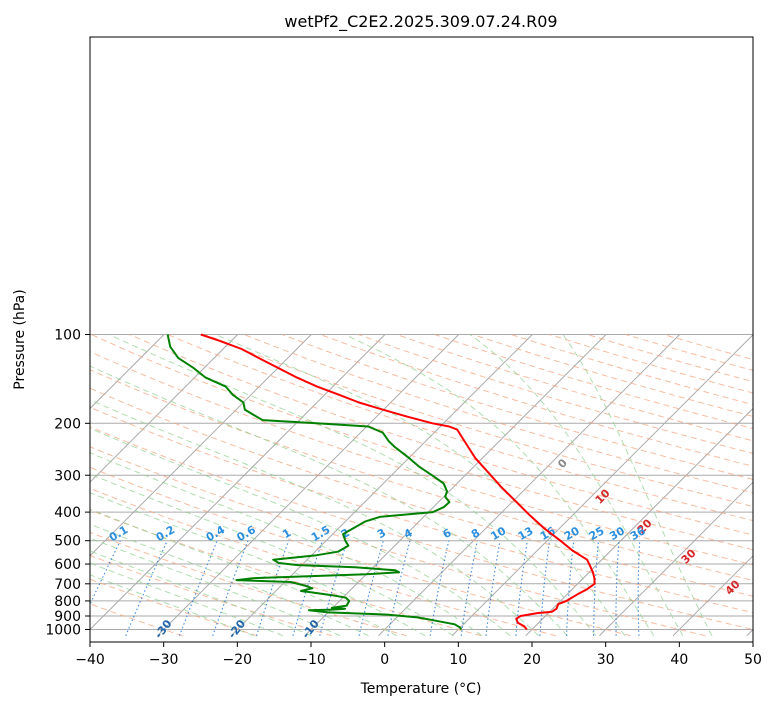 This screenshot has height=708, width=775. I want to click on chart-title: wetPf2_C2E2.2025.309.07.24.R09, so click(420, 22).